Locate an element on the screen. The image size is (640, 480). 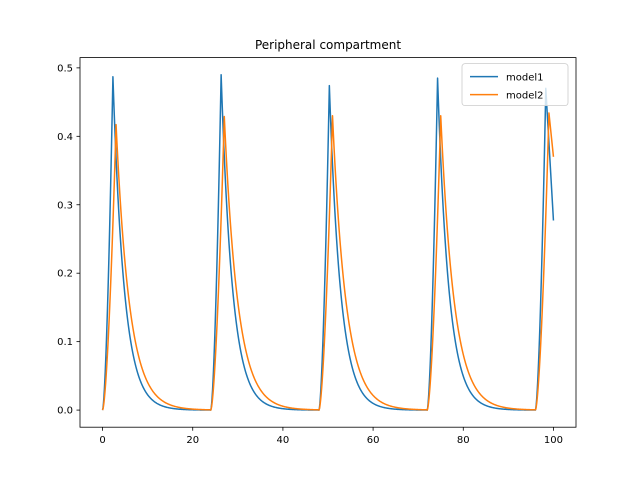
x-tick-label: 100 is located at coordinates (553, 440).